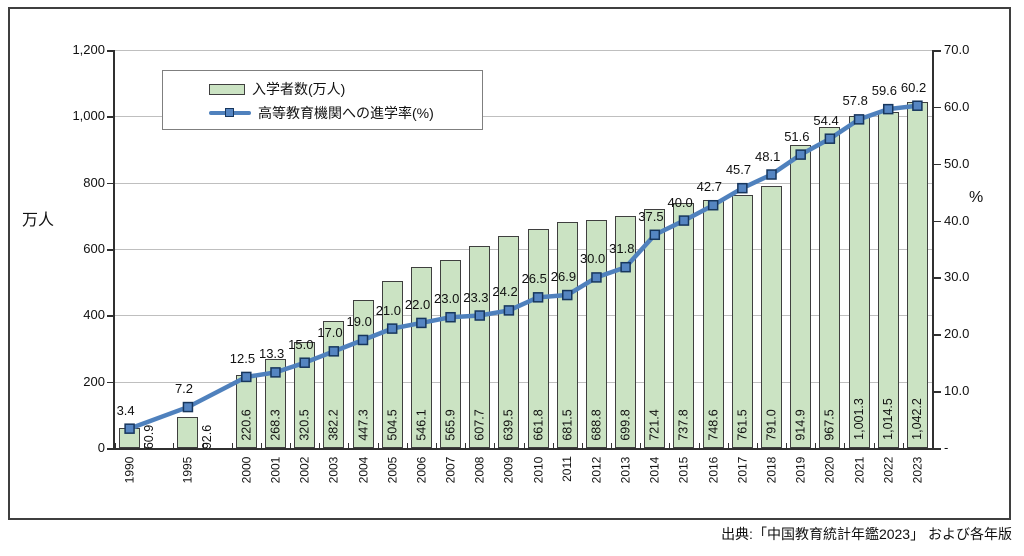 This screenshot has width=1024, height=556. What do you see at coordinates (888, 419) in the screenshot?
I see `bar-label-2022: 1,014.5` at bounding box center [888, 419].